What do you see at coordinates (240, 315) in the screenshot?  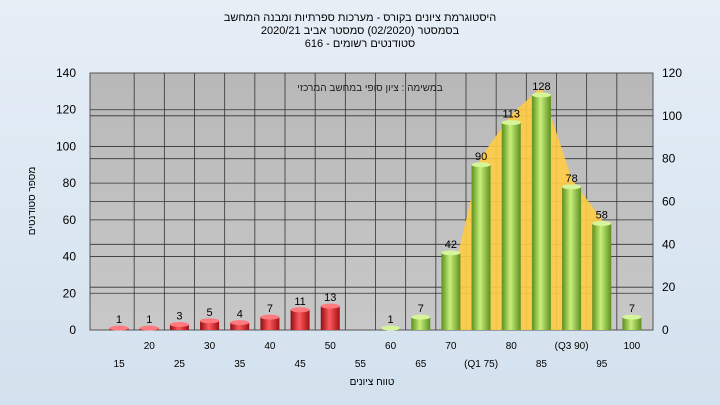 I see `bar-value-label: 4` at bounding box center [240, 315].